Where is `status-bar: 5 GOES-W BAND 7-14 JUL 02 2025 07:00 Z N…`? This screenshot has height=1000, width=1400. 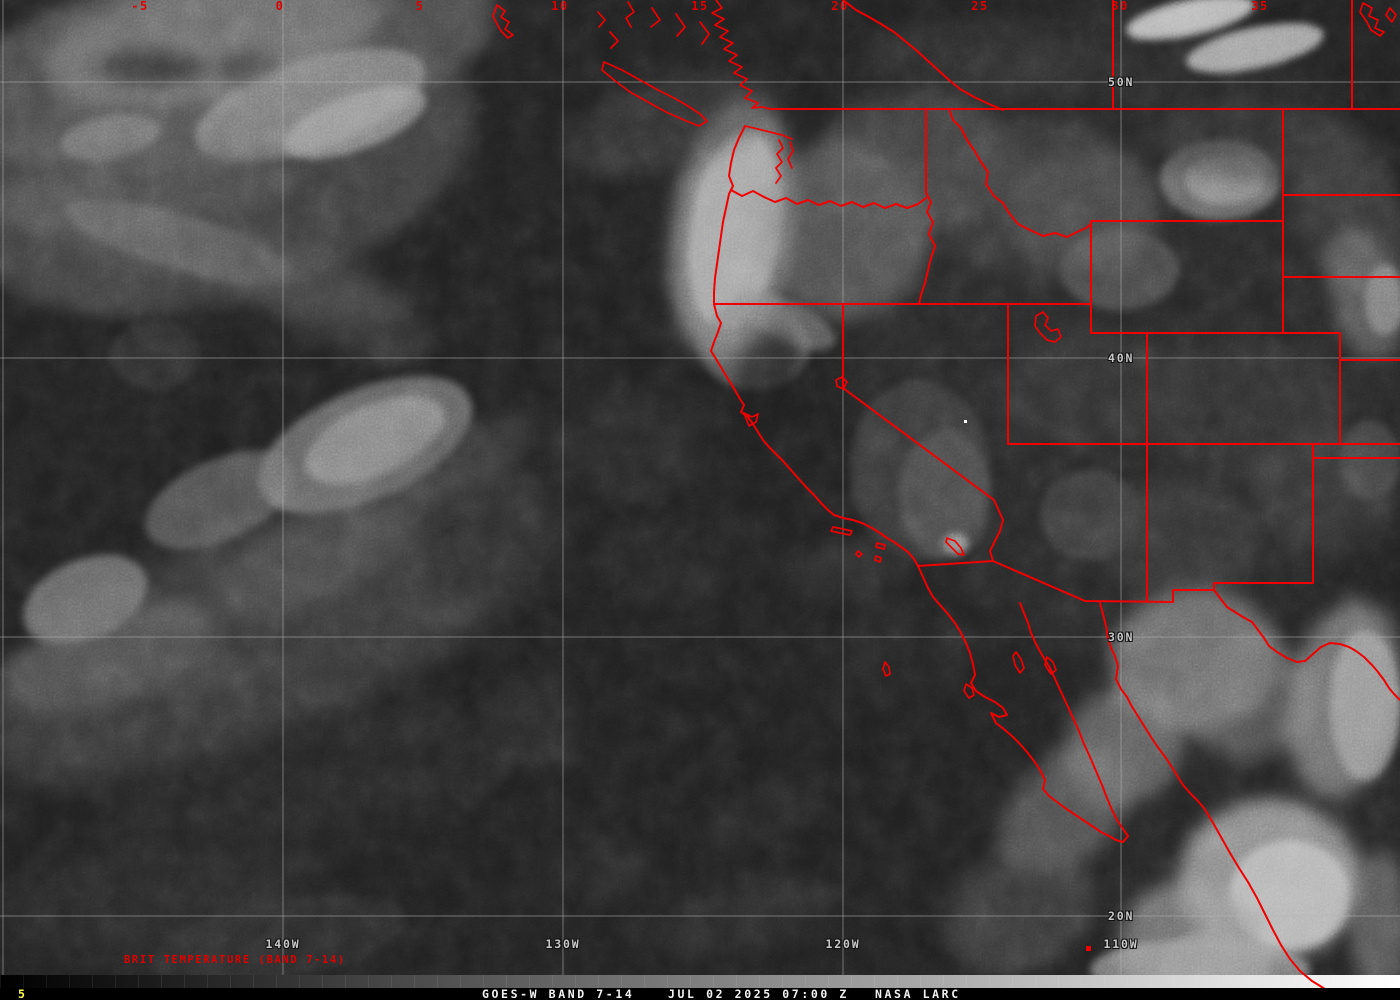
status-bar: 5 GOES-W BAND 7-14 JUL 02 2025 07:00 Z N… is located at coordinates (700, 993).